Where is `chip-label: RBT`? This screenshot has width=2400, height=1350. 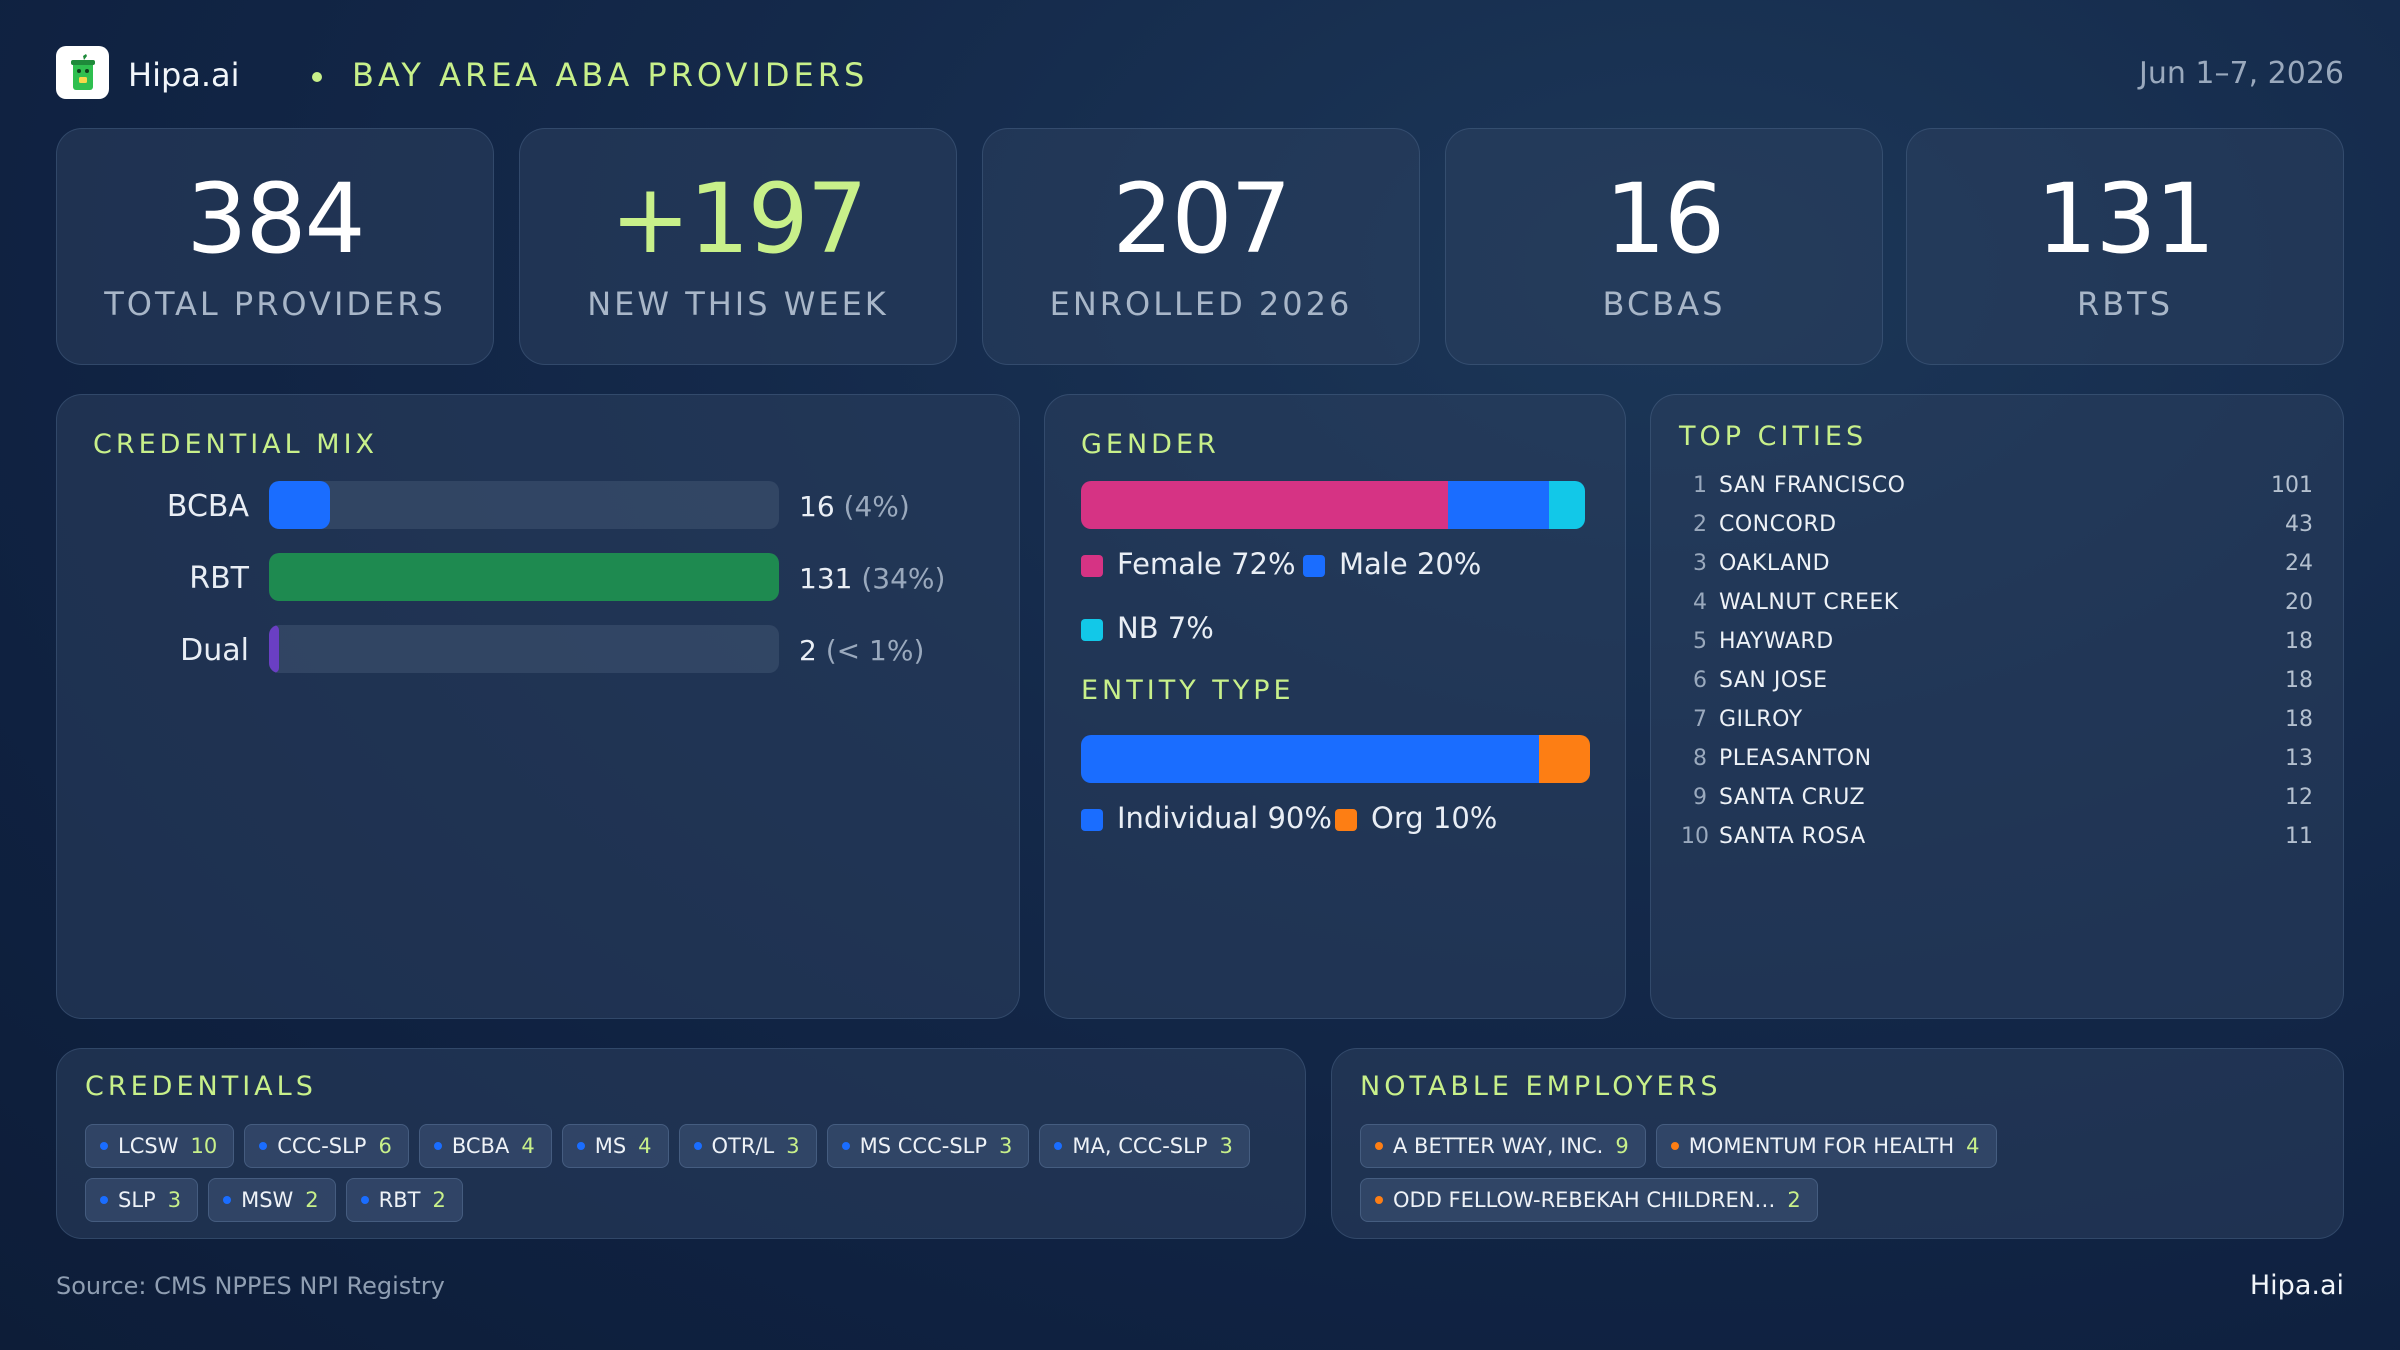
chip-label: RBT is located at coordinates (399, 1200).